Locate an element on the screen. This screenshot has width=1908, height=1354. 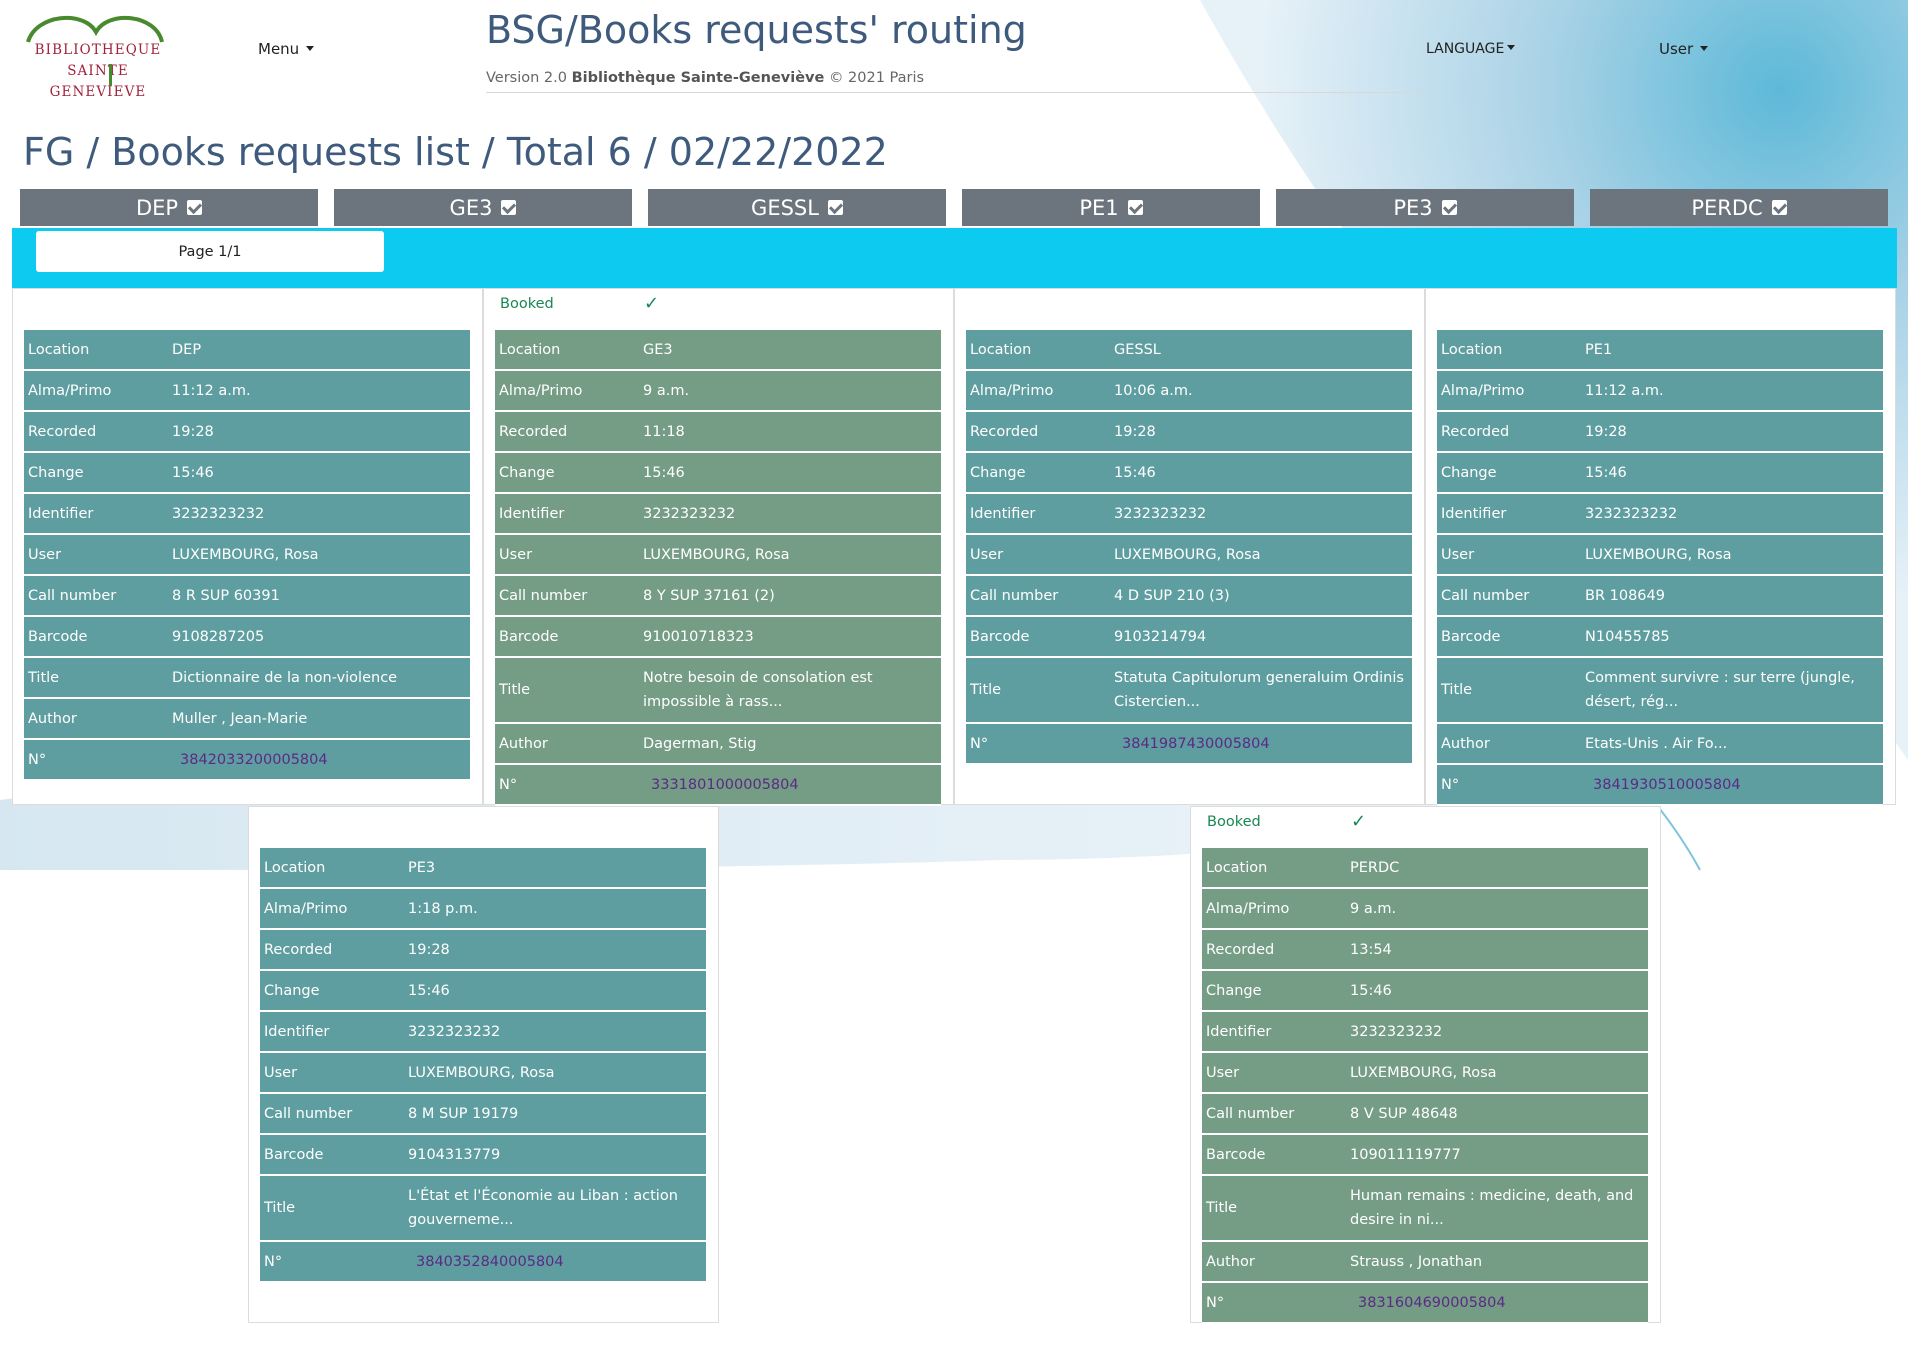
field-value: 19:28 is located at coordinates (554, 950).